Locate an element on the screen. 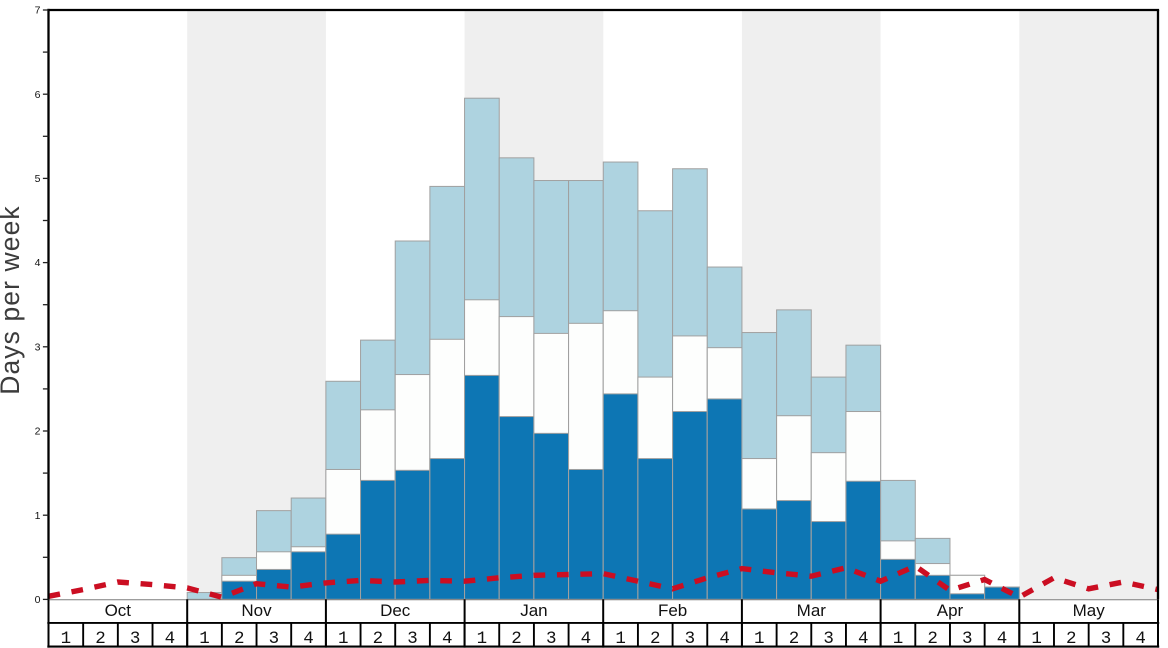  svg-text: May is located at coordinates (1089, 610).